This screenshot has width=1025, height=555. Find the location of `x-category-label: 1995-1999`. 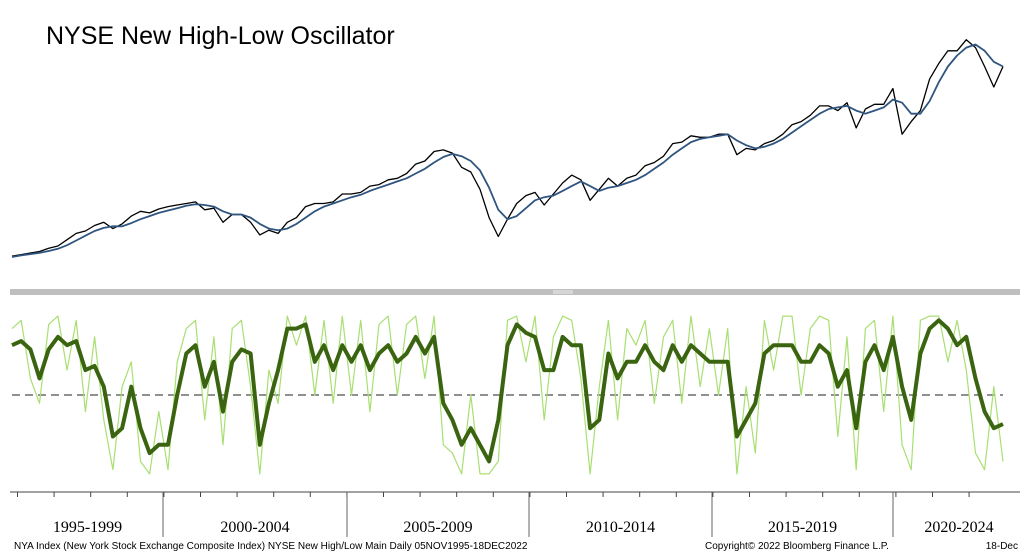

x-category-label: 1995-1999 is located at coordinates (87, 527).